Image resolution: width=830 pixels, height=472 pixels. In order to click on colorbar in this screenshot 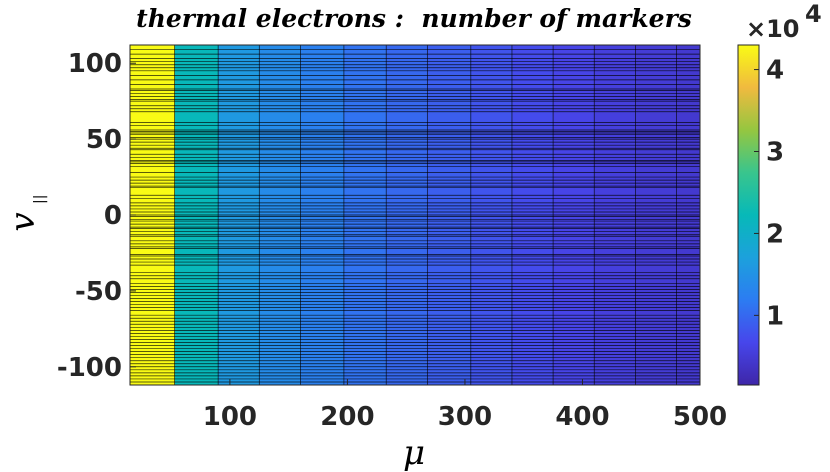, I will do `click(748, 215)`.